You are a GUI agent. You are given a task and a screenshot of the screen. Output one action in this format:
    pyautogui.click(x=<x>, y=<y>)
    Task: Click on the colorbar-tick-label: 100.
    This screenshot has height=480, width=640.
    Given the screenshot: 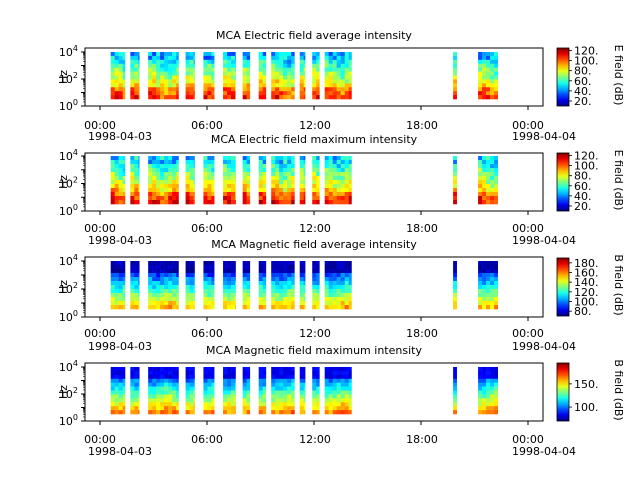 What is the action you would take?
    pyautogui.click(x=586, y=407)
    